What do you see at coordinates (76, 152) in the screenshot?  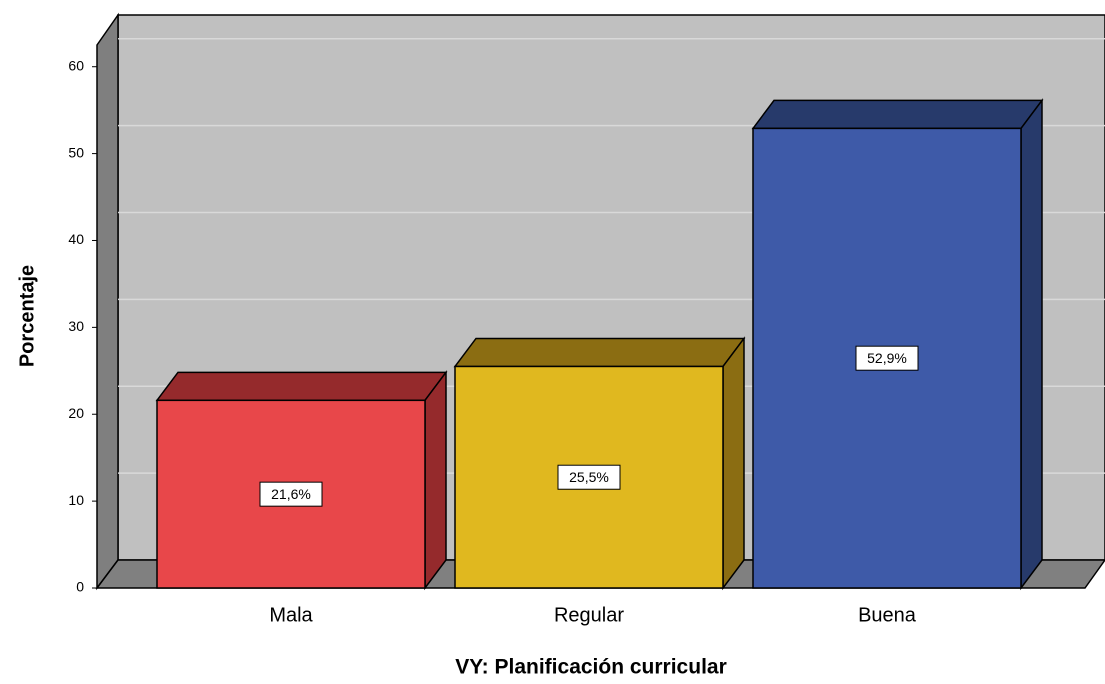 I see `y-tick-label: 50` at bounding box center [76, 152].